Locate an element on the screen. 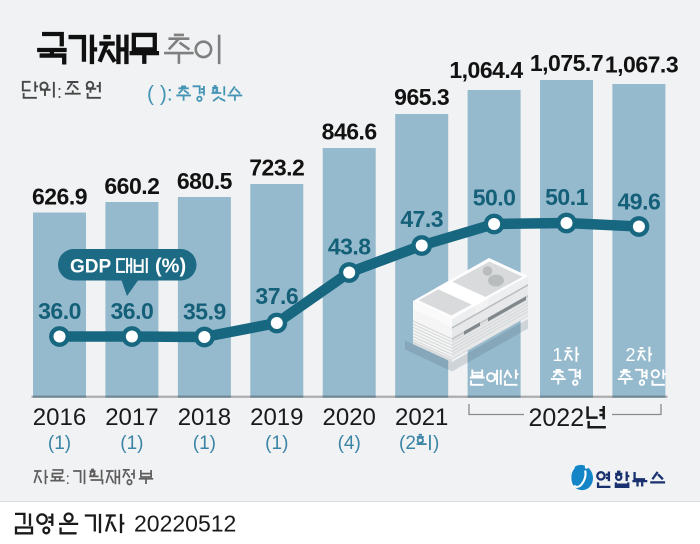  svg-text: GDP is located at coordinates (91, 267).